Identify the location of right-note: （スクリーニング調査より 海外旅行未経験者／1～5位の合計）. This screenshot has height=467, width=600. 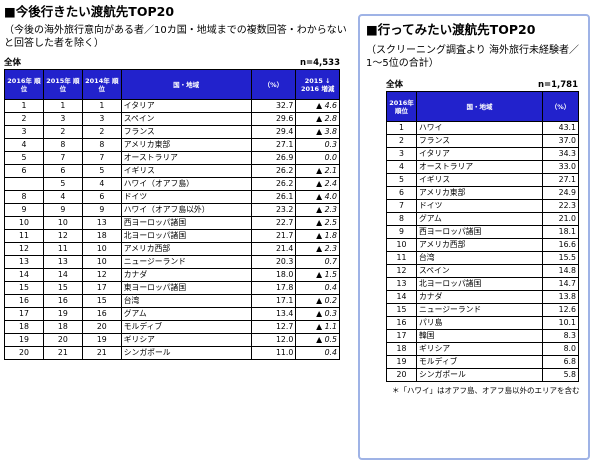
(472, 57).